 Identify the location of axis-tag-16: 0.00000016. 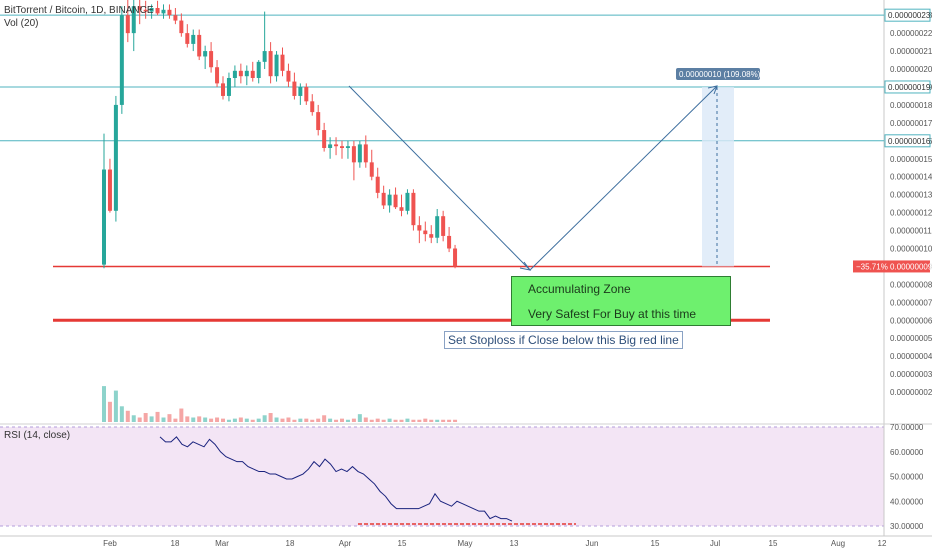
(909, 141).